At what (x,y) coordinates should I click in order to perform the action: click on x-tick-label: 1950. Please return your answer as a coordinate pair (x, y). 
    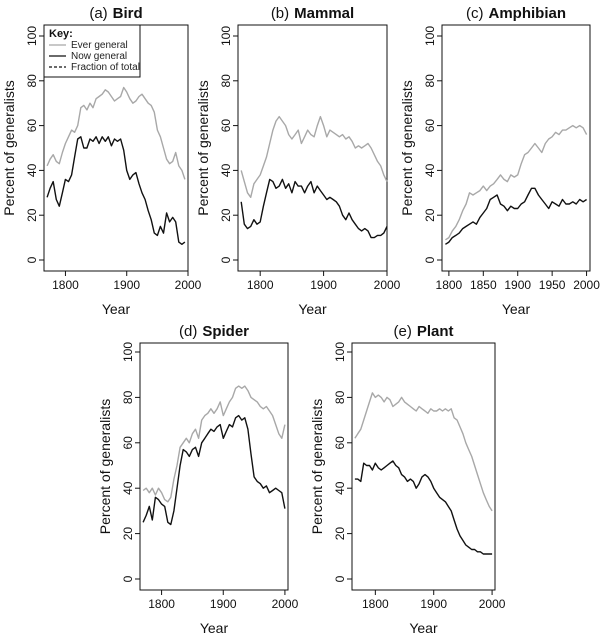
    Looking at the image, I should click on (552, 285).